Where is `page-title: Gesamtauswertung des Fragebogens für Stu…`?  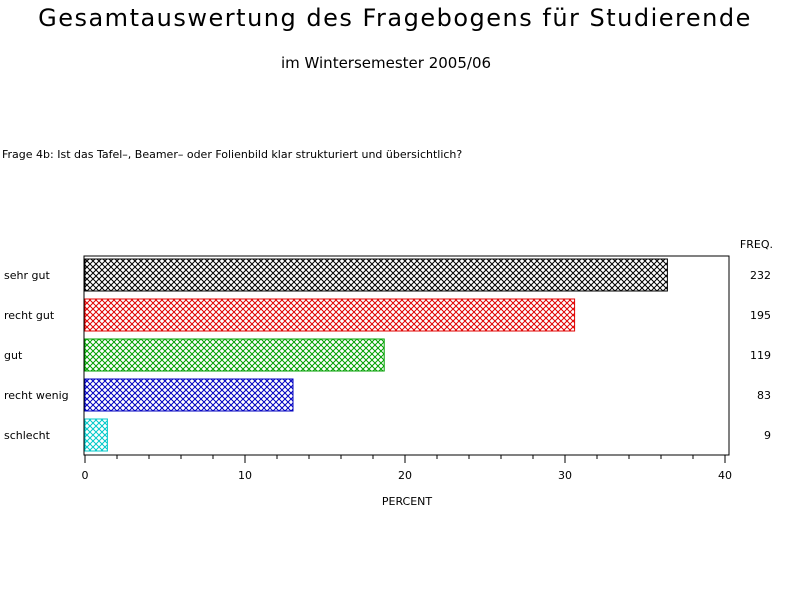
page-title: Gesamtauswertung des Fragebogens für Stu… is located at coordinates (395, 18).